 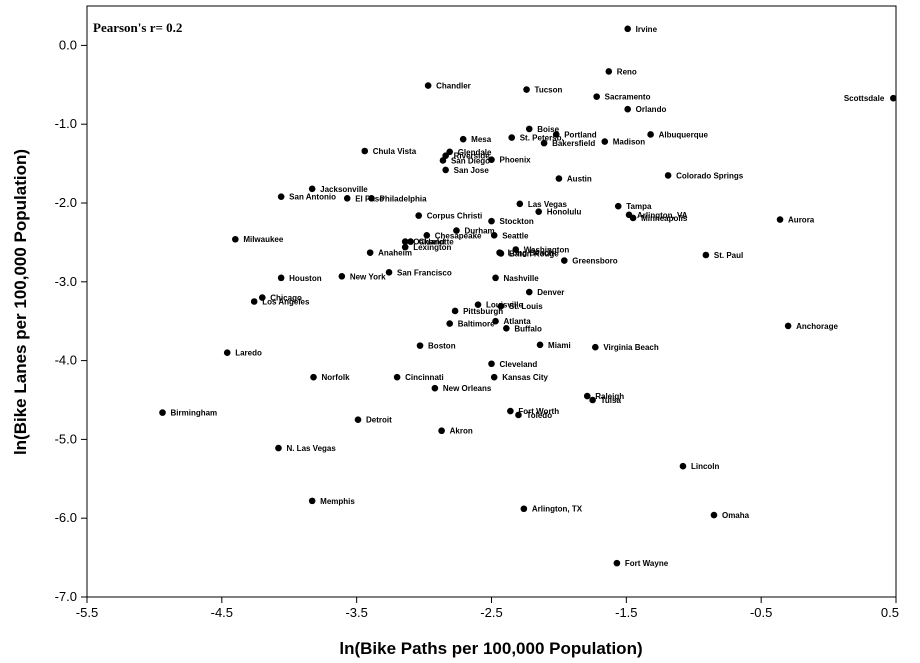 I want to click on point-label: Boston, so click(x=442, y=346).